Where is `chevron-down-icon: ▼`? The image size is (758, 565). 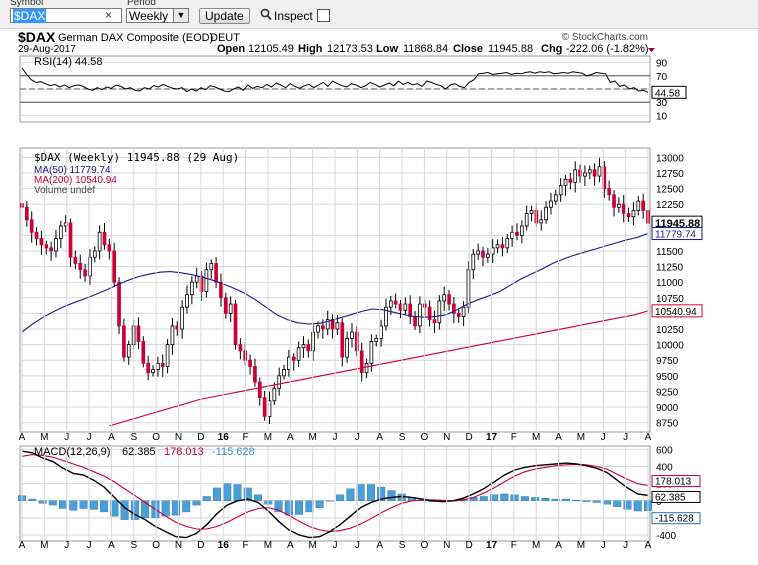 chevron-down-icon: ▼ is located at coordinates (180, 15).